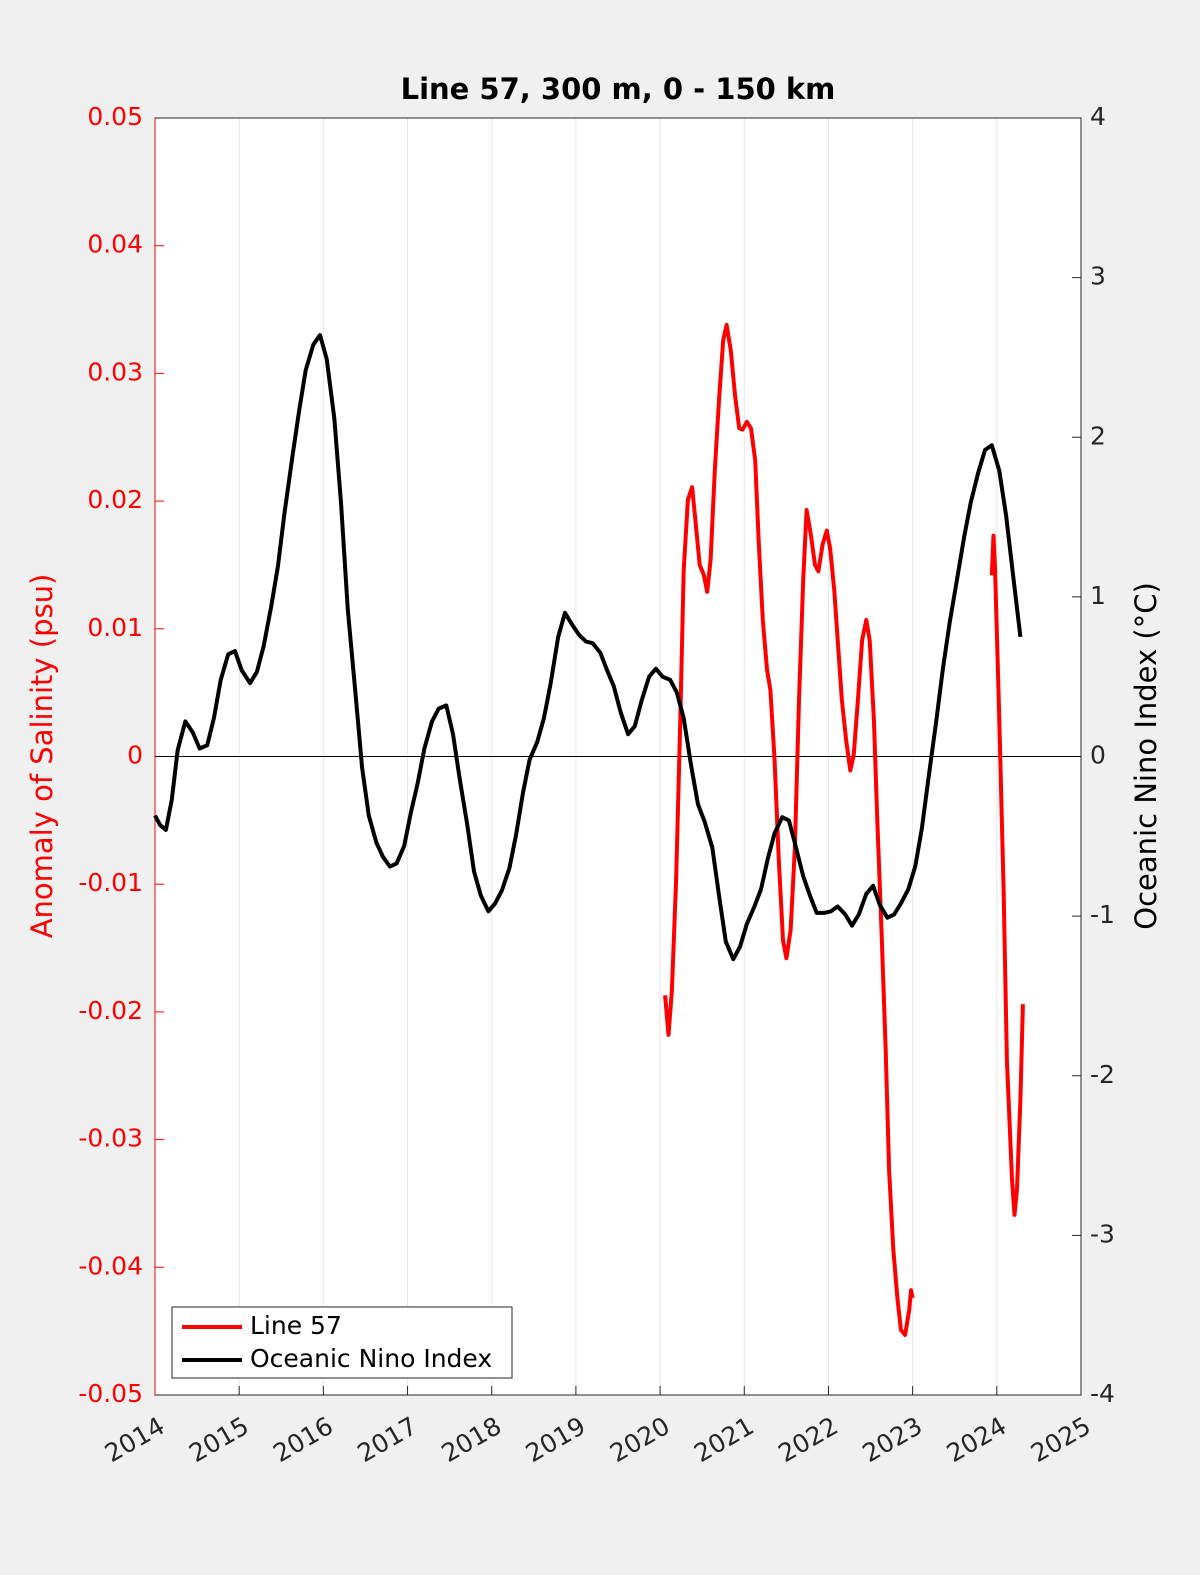  Describe the element at coordinates (1102, 914) in the screenshot. I see `y2-tick-label: -1` at that location.